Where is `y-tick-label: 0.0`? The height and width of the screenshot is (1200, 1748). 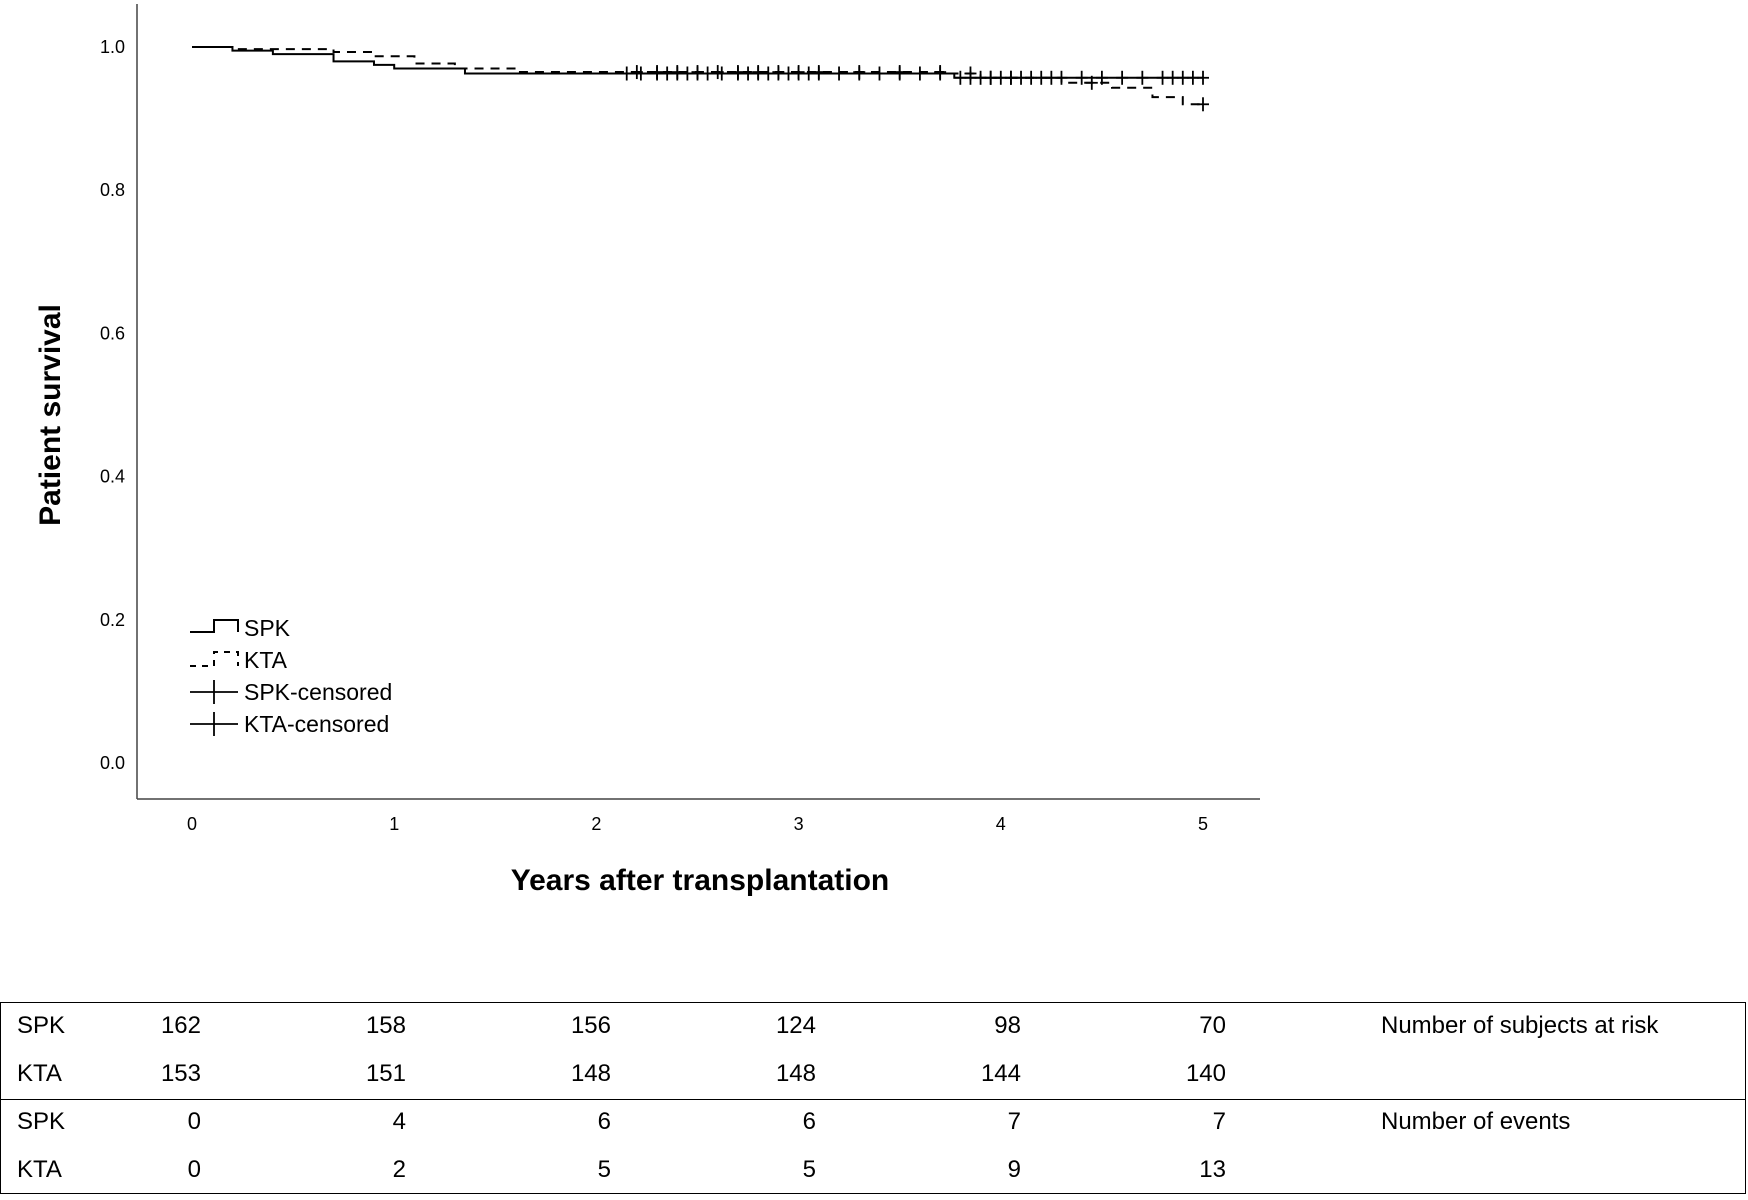
y-tick-label: 0.0 is located at coordinates (112, 763).